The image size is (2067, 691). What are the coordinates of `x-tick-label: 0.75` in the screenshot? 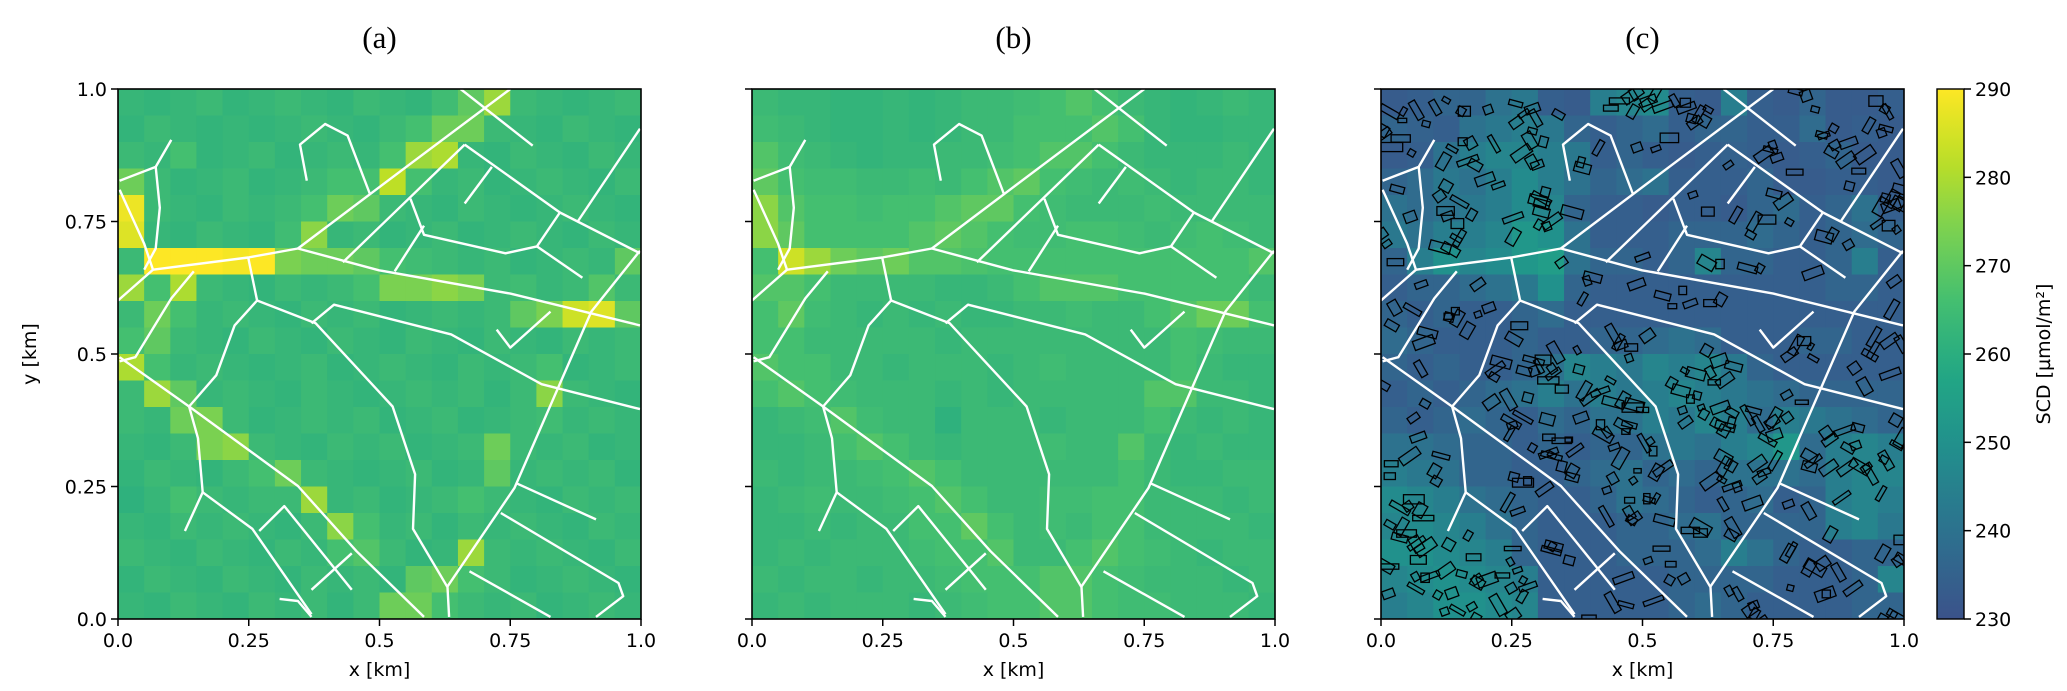 It's located at (1144, 641).